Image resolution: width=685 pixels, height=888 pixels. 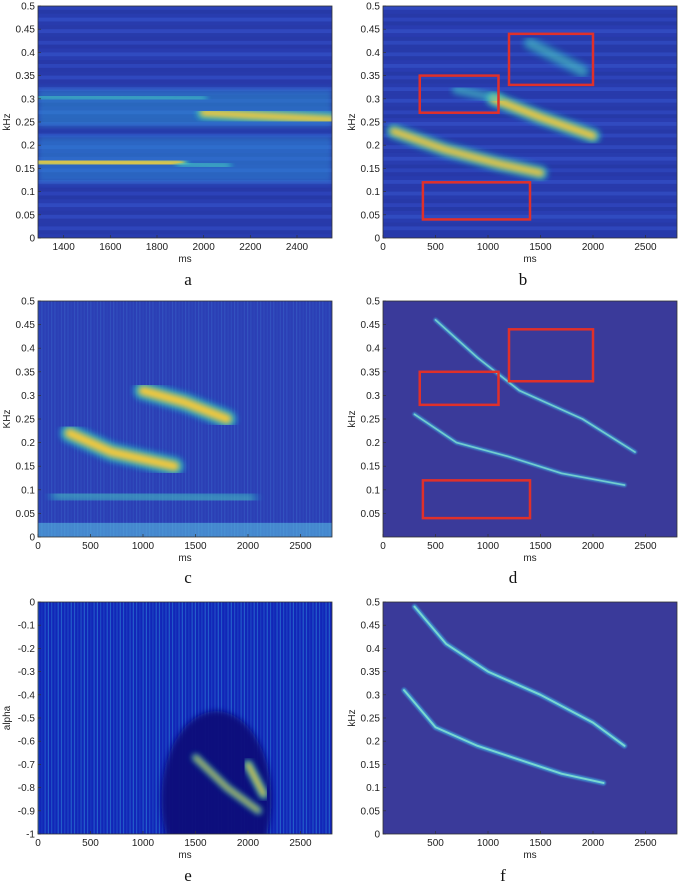 What do you see at coordinates (28, 146) in the screenshot?
I see `y-tick-label: 0.2` at bounding box center [28, 146].